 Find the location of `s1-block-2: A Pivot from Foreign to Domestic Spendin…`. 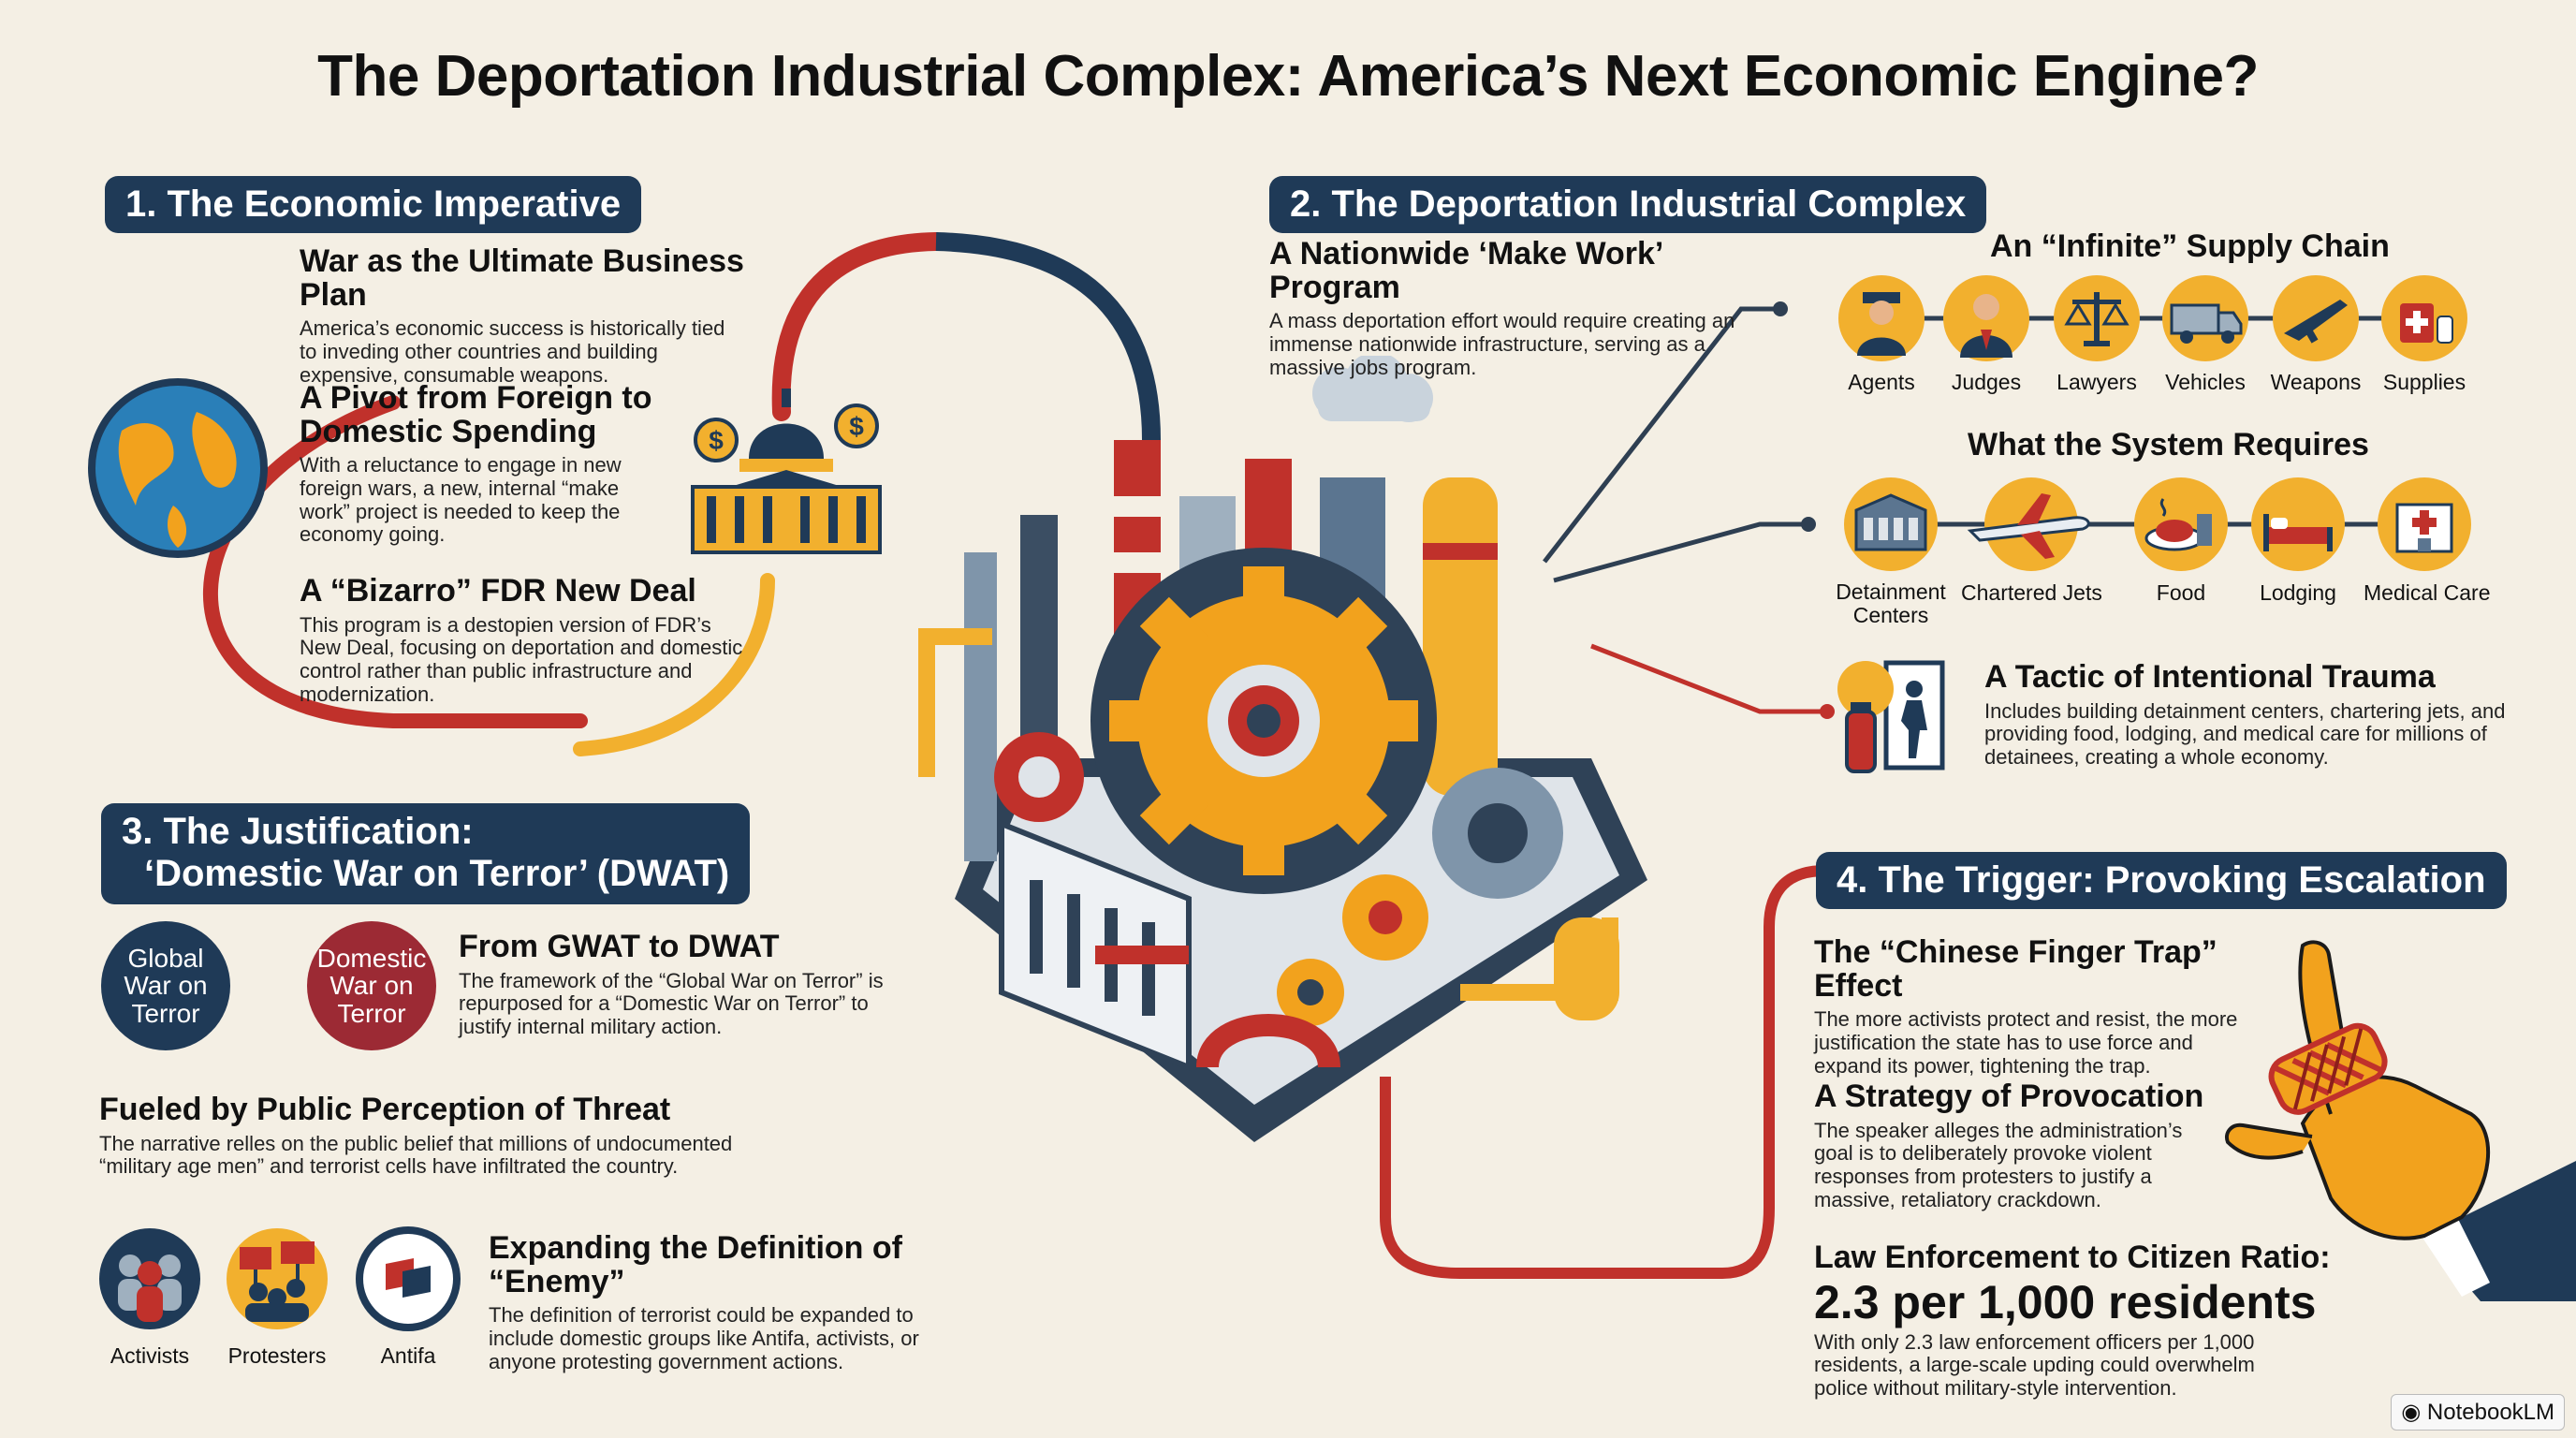

s1-block-2: A Pivot from Foreign to Domestic Spendin… is located at coordinates (487, 463).